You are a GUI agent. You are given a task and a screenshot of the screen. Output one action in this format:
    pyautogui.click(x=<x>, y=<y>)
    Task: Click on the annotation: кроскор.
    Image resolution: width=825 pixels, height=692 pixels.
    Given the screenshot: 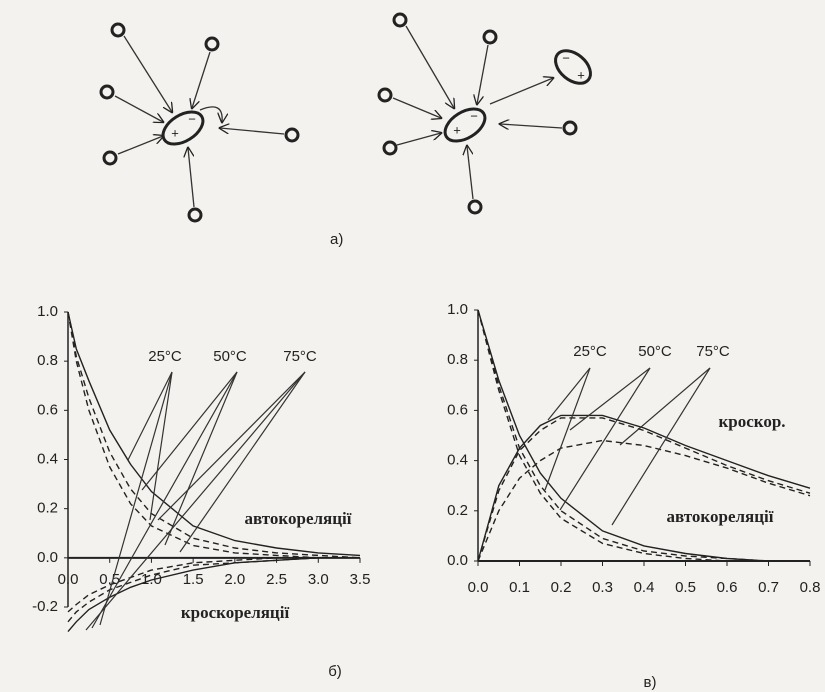 What is the action you would take?
    pyautogui.click(x=751, y=421)
    